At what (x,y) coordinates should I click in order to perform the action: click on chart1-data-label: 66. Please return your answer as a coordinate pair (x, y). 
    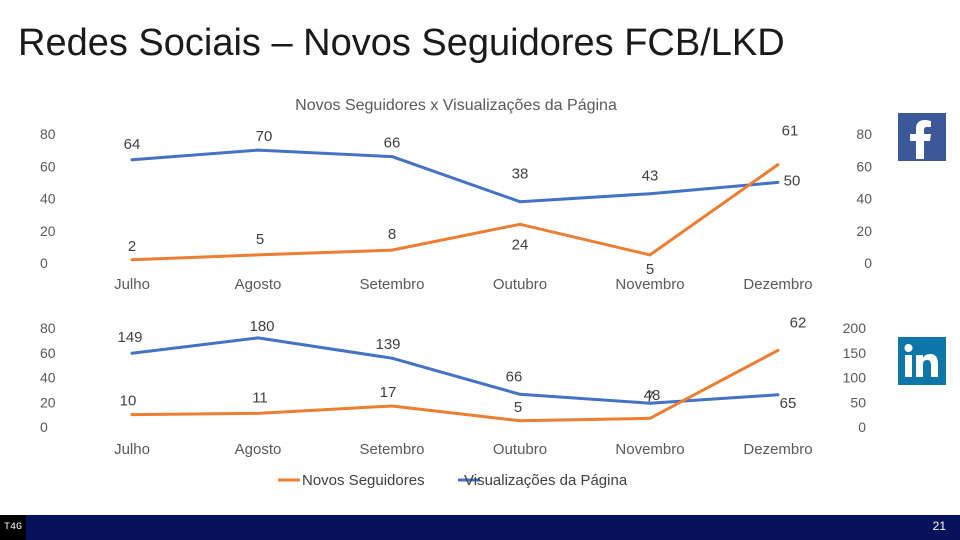
    Looking at the image, I should click on (392, 143).